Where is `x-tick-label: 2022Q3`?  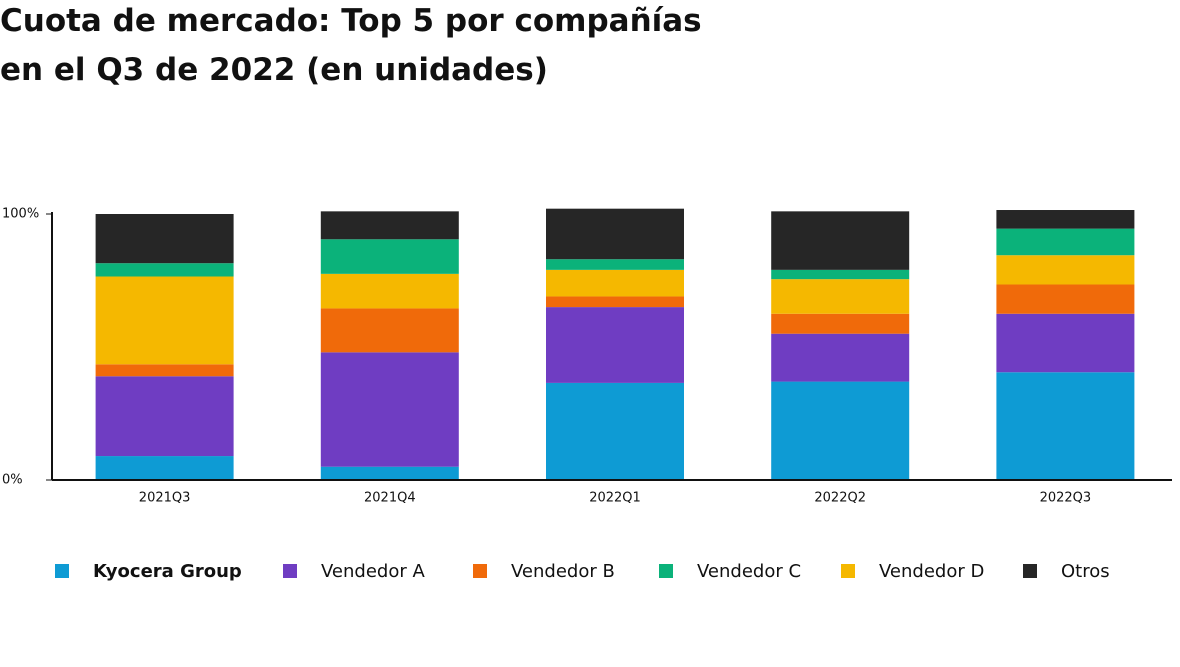
x-tick-label: 2022Q3 is located at coordinates (1066, 498).